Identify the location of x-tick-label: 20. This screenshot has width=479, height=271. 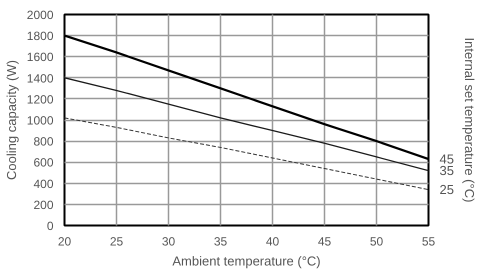
(65, 241).